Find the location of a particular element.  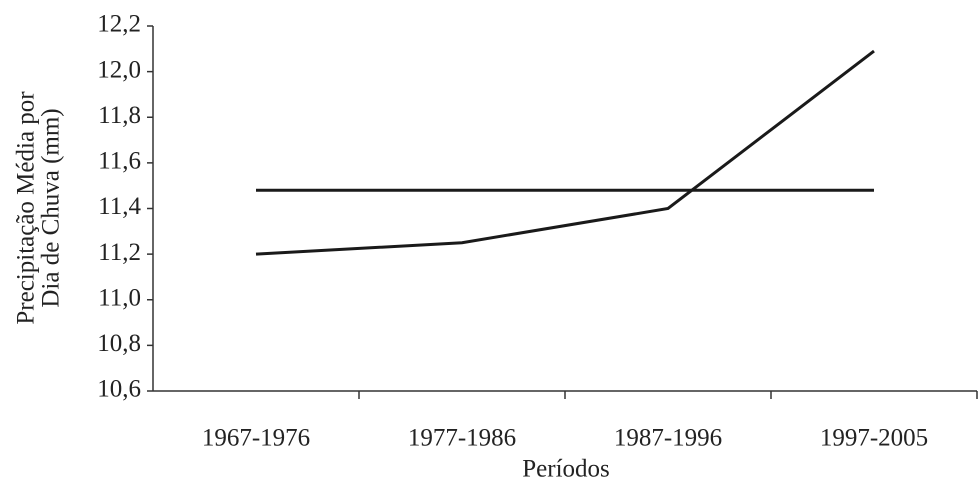

x-tick-label: 1987-1996 is located at coordinates (668, 438).